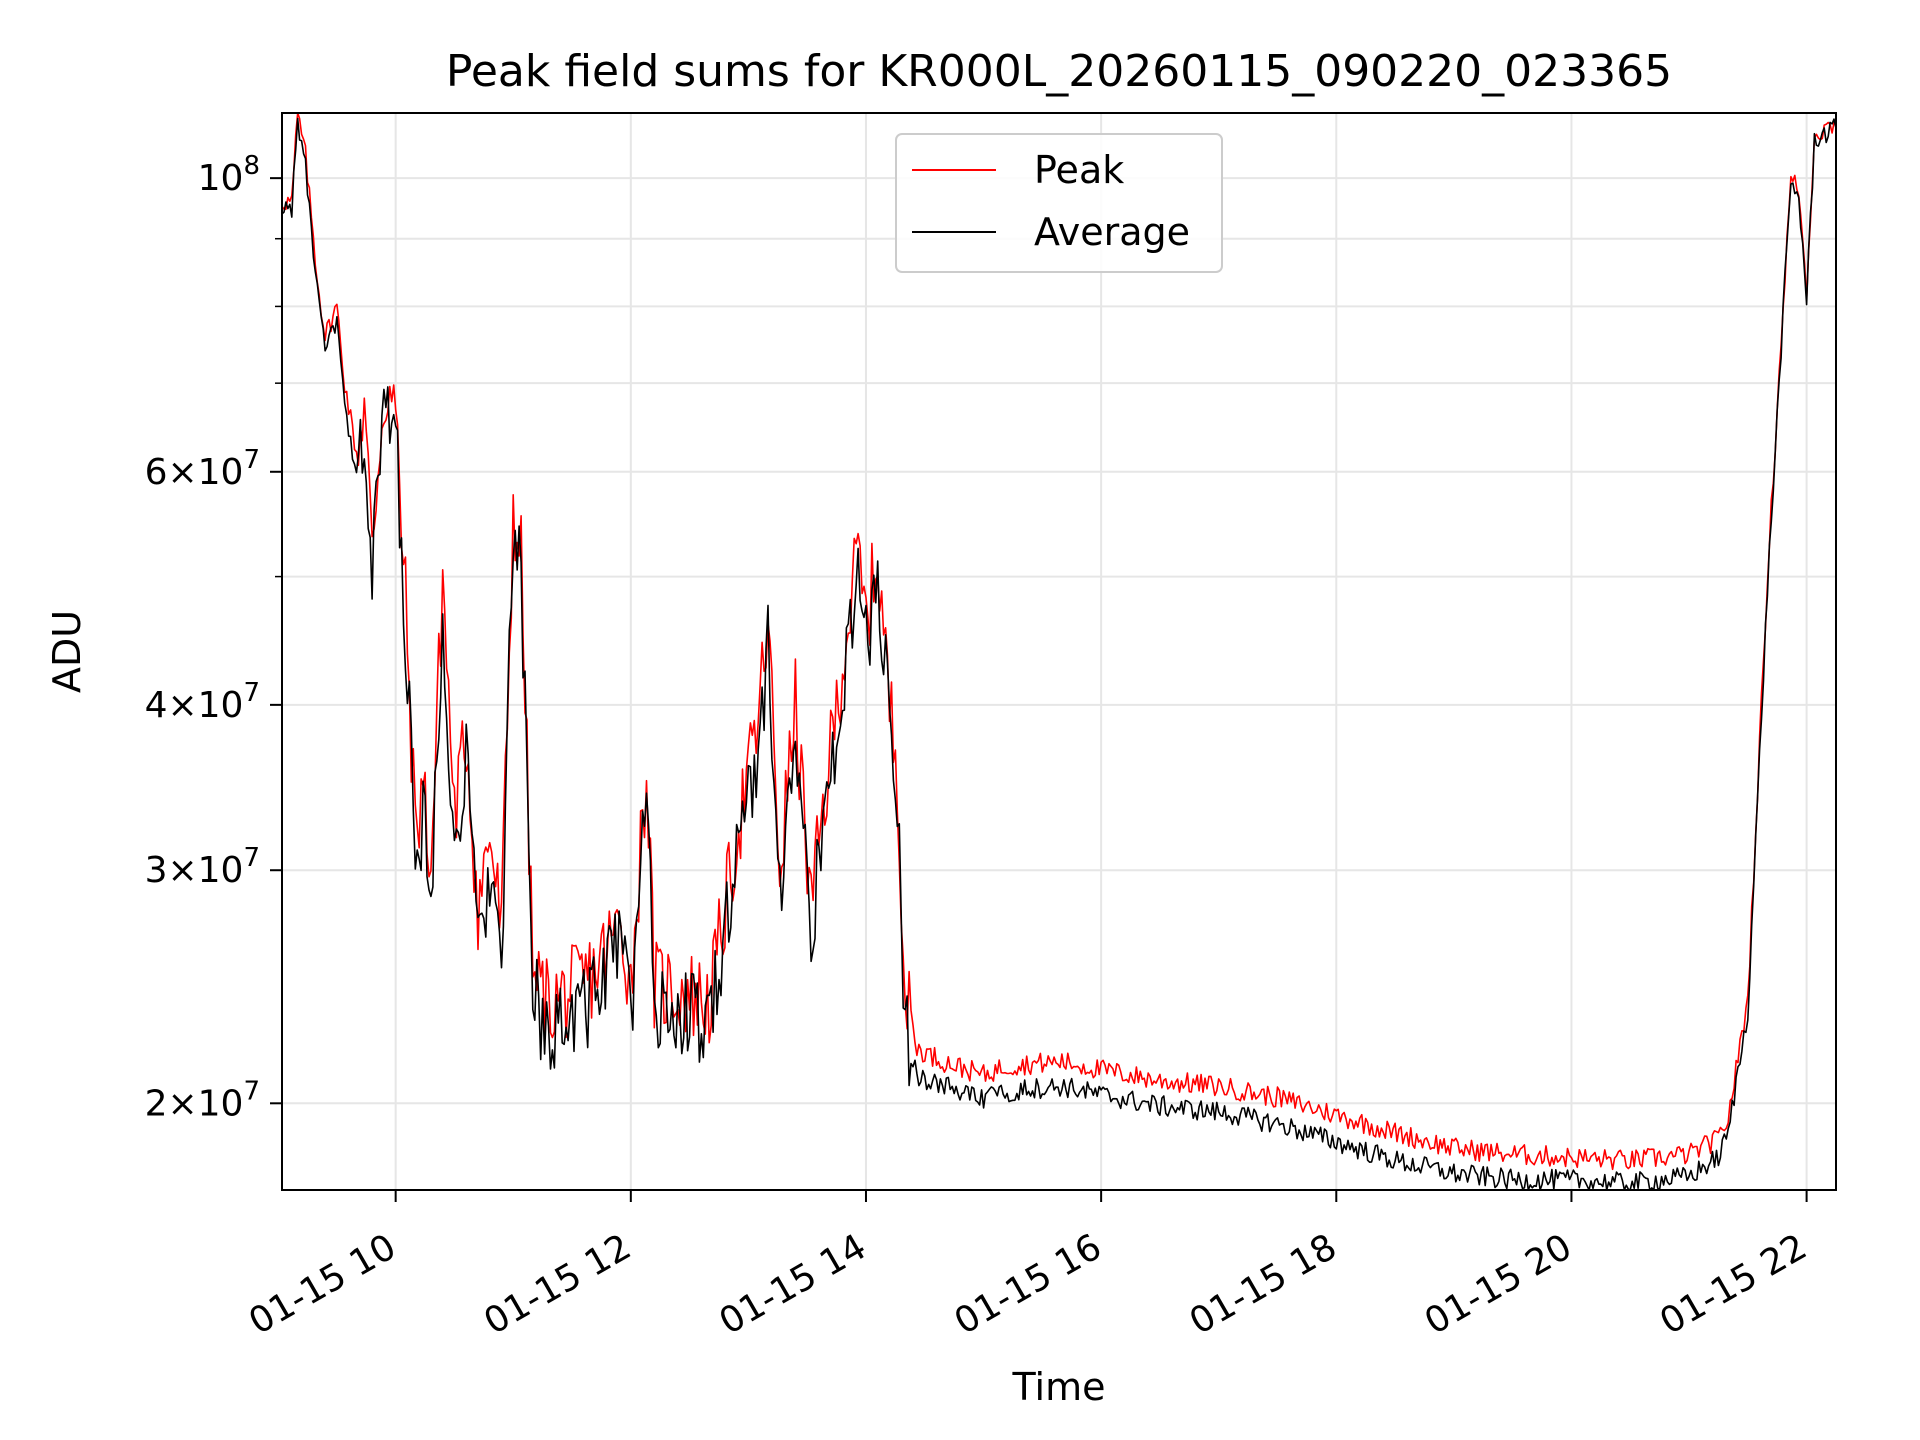  What do you see at coordinates (229, 175) in the screenshot?
I see `y-tick-label: 108` at bounding box center [229, 175].